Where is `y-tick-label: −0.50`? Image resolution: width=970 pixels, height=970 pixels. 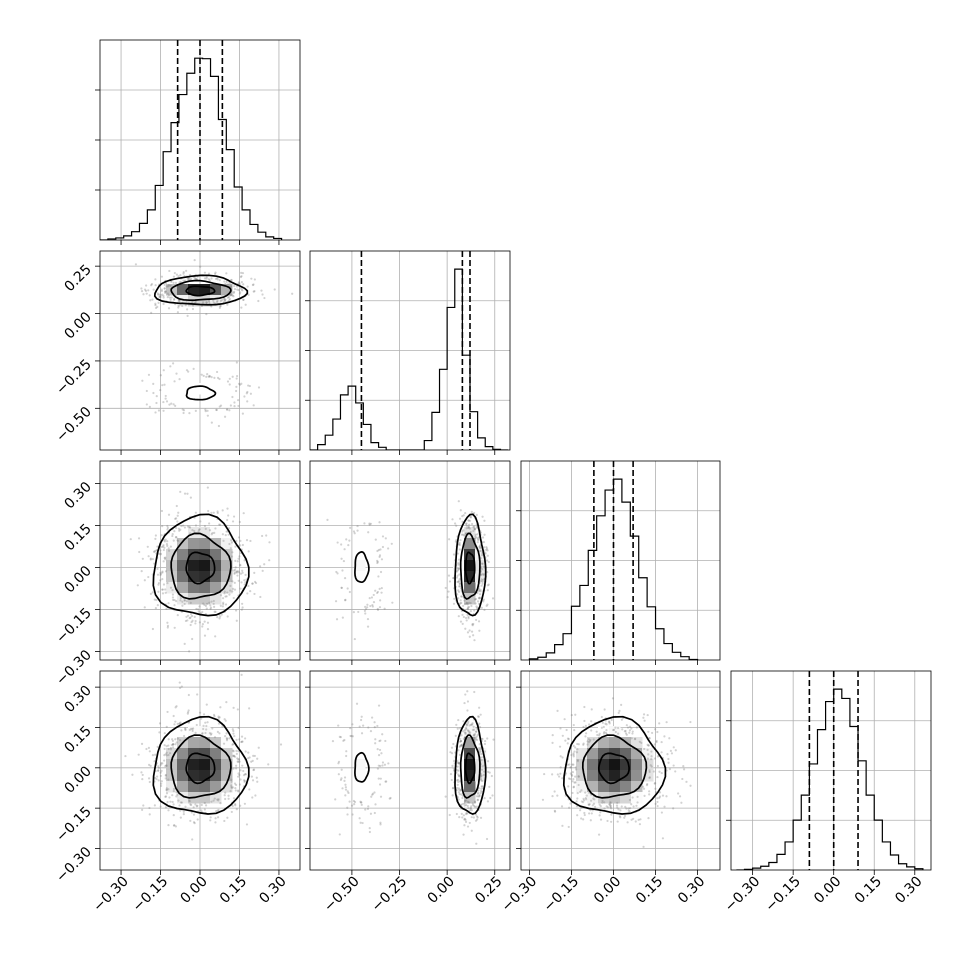
y-tick-label: −0.50 is located at coordinates (74, 425).